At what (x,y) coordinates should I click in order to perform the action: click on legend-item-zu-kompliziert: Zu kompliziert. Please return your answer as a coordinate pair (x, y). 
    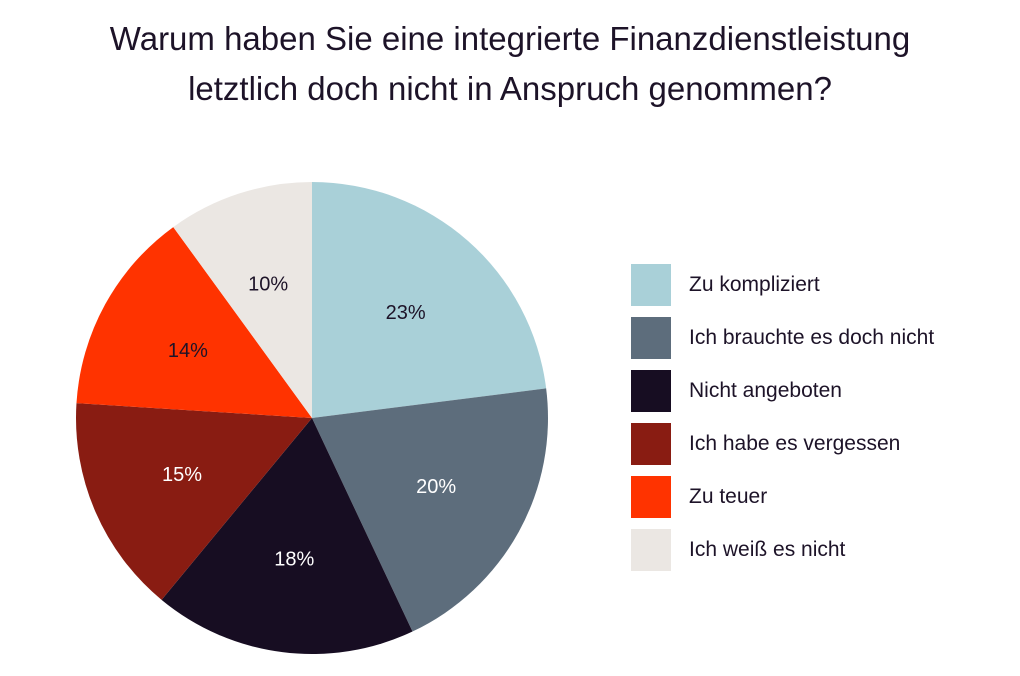
    Looking at the image, I should click on (811, 285).